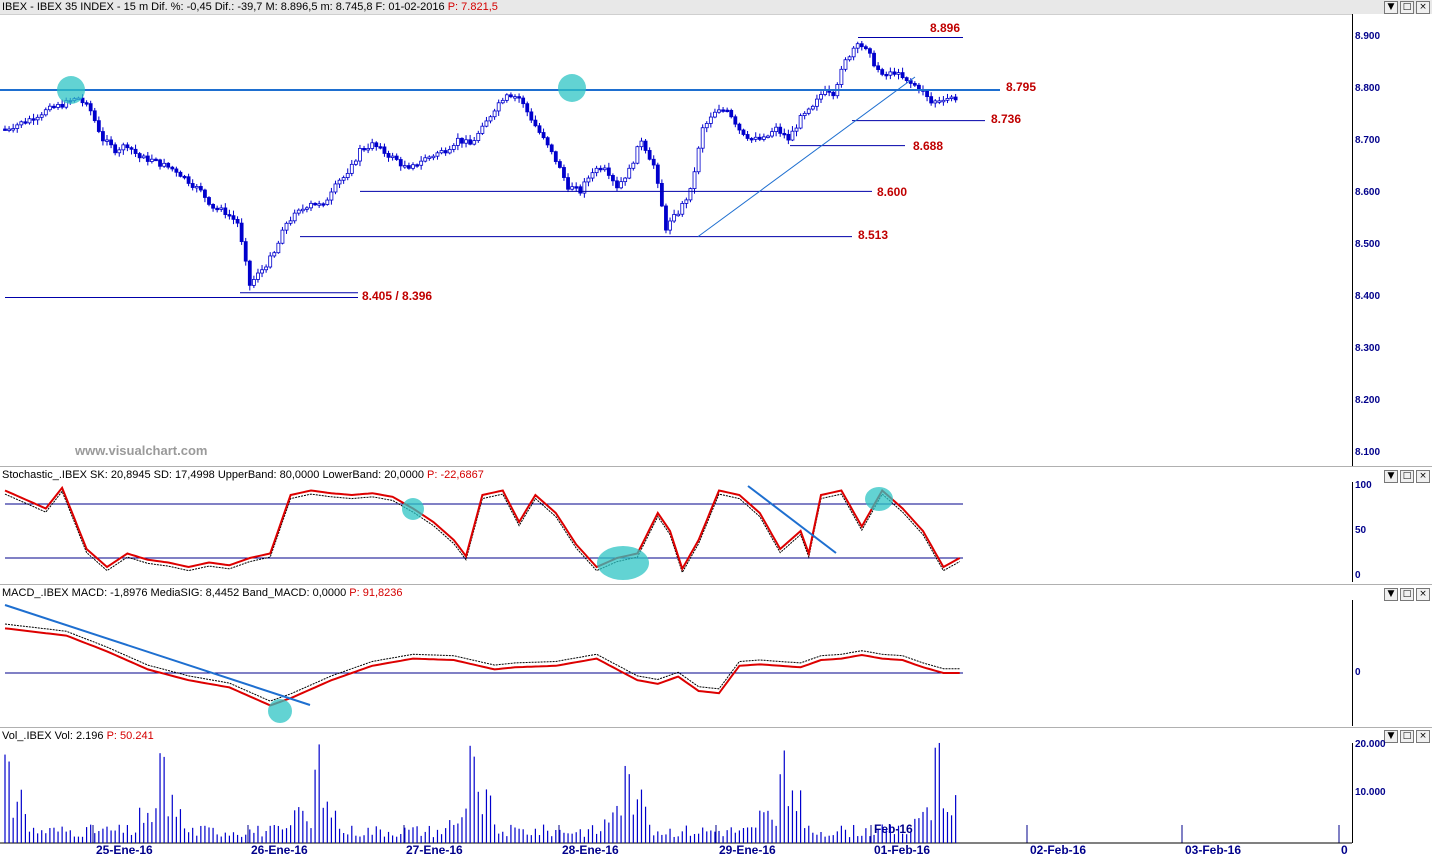 The height and width of the screenshot is (857, 1432). I want to click on volume-window-buttons: ▼ □ ×, so click(1407, 736).